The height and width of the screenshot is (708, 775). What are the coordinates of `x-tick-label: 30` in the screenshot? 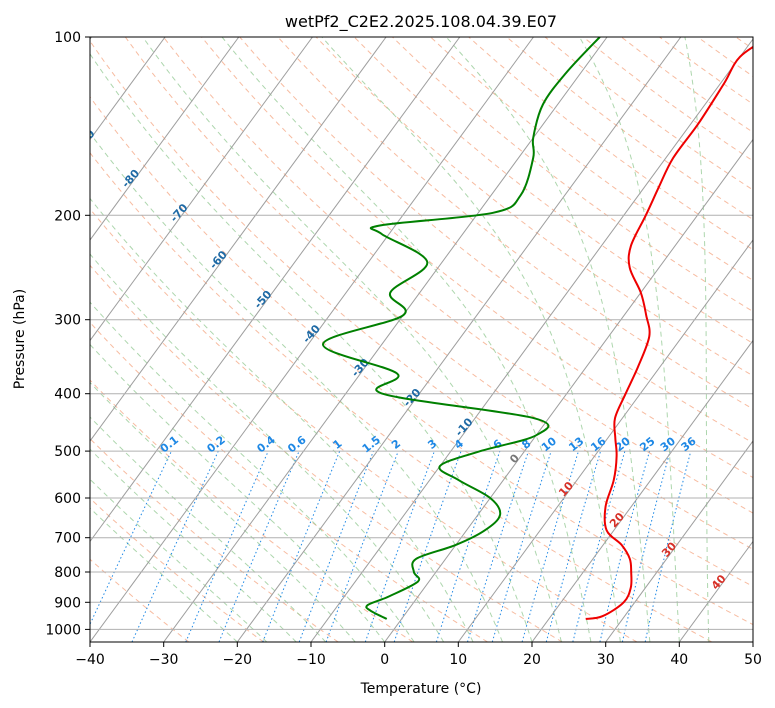 It's located at (606, 660).